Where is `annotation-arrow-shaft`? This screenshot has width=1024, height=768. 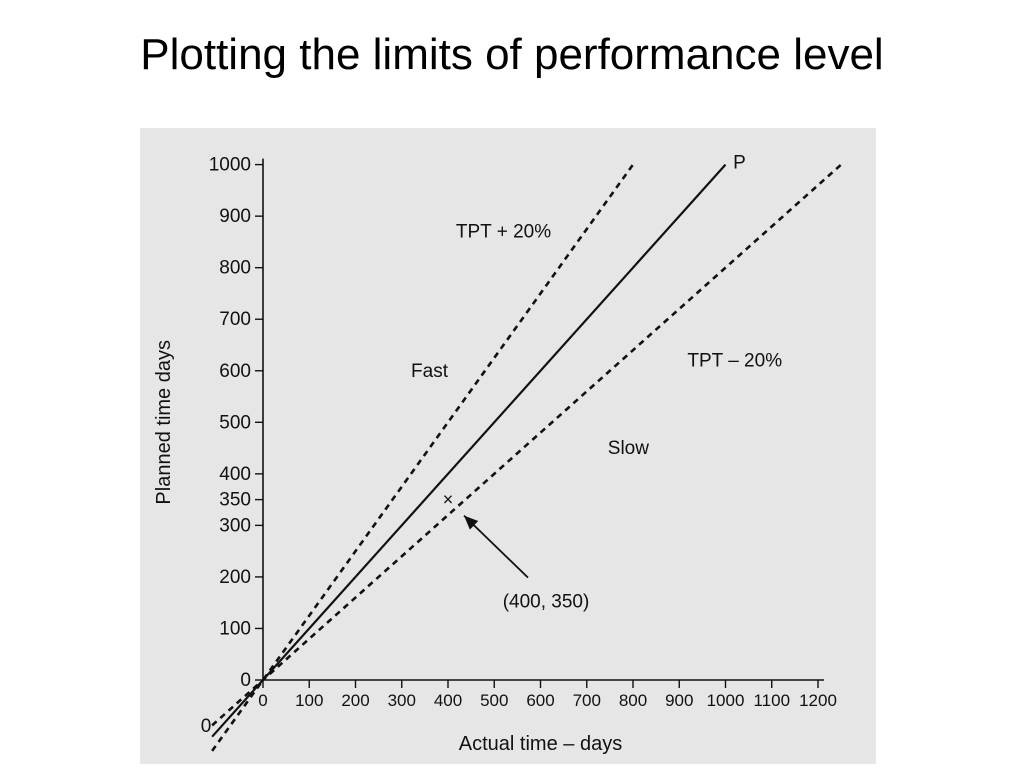 annotation-arrow-shaft is located at coordinates (496, 546).